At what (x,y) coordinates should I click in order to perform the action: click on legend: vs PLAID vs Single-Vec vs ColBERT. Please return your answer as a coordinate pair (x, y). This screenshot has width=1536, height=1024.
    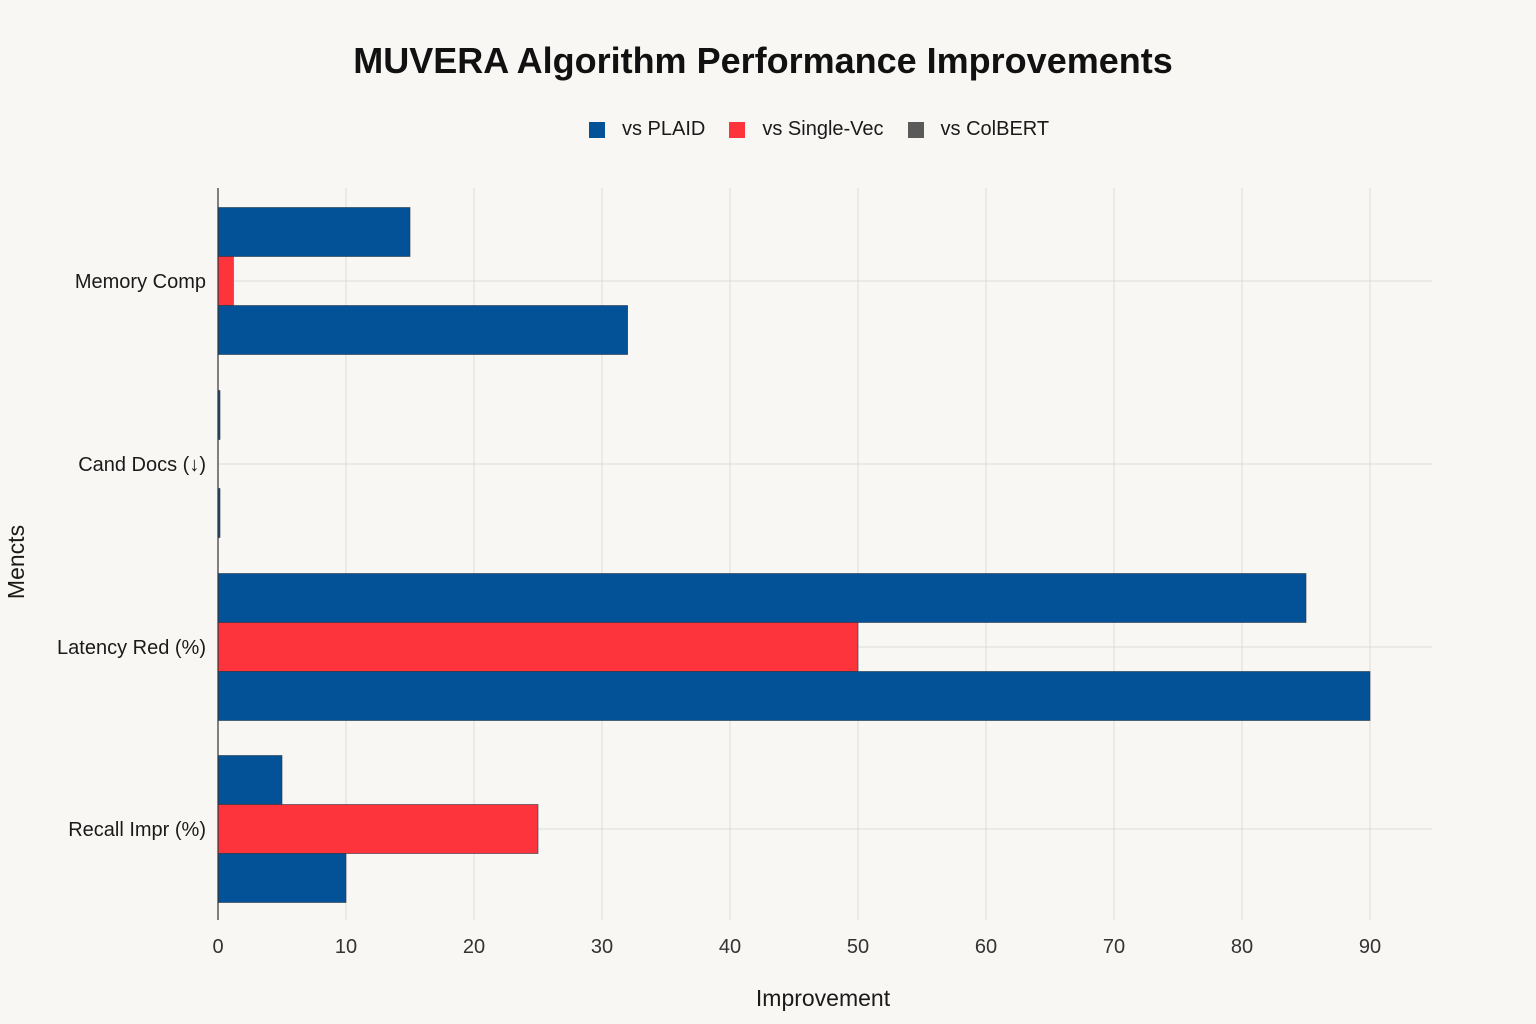
    Looking at the image, I should click on (831, 129).